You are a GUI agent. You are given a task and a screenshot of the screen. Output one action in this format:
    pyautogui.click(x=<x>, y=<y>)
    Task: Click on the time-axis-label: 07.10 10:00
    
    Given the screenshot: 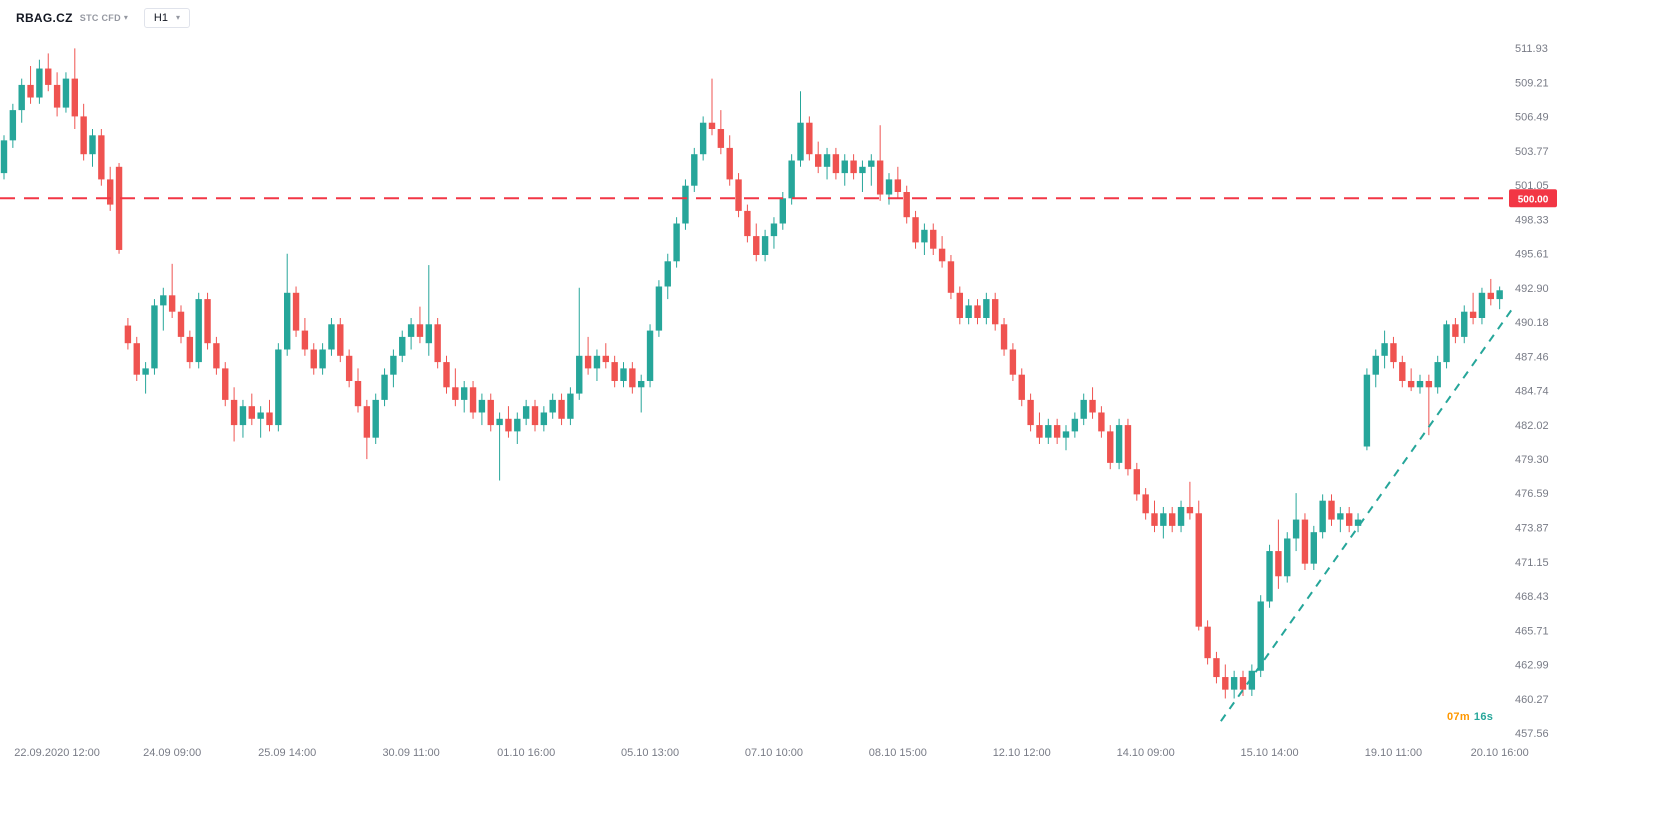 What is the action you would take?
    pyautogui.click(x=774, y=753)
    